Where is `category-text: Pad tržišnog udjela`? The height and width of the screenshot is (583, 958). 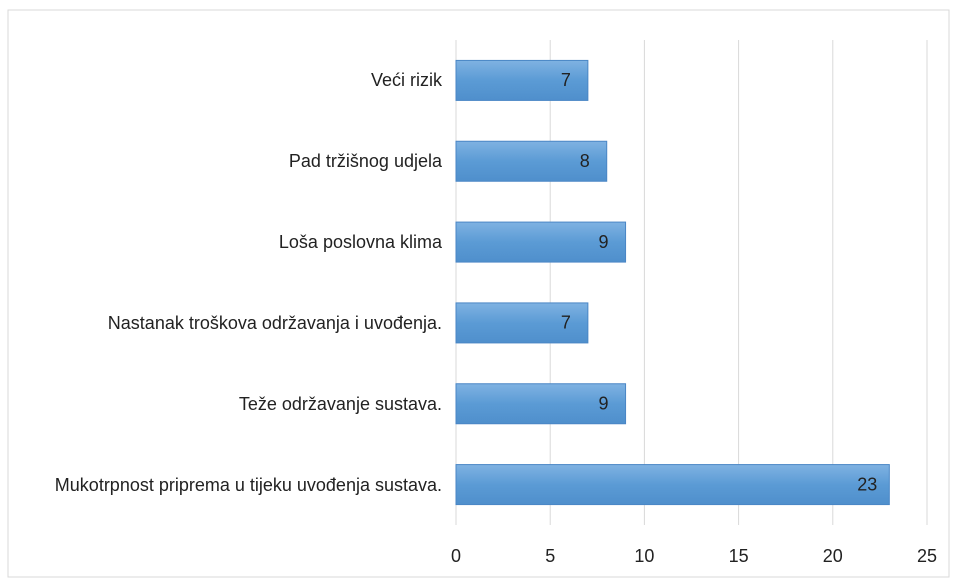 category-text: Pad tržišnog udjela is located at coordinates (365, 161).